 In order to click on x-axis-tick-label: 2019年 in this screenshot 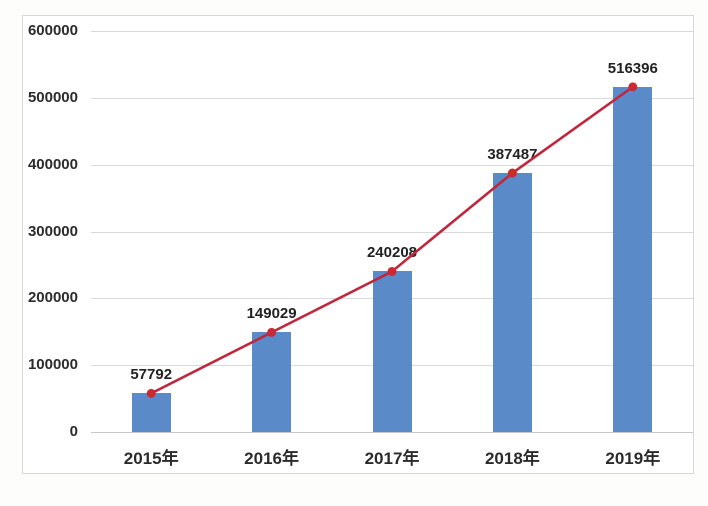, I will do `click(633, 458)`.